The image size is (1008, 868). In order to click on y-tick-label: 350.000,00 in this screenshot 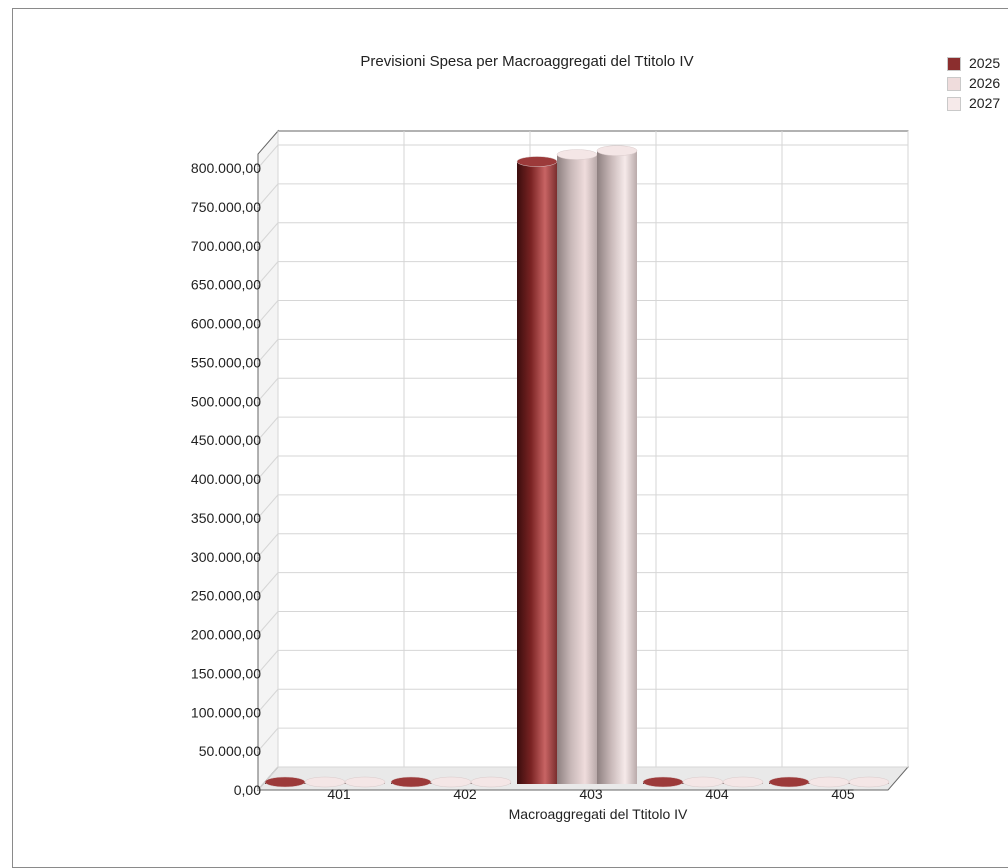, I will do `click(226, 518)`.